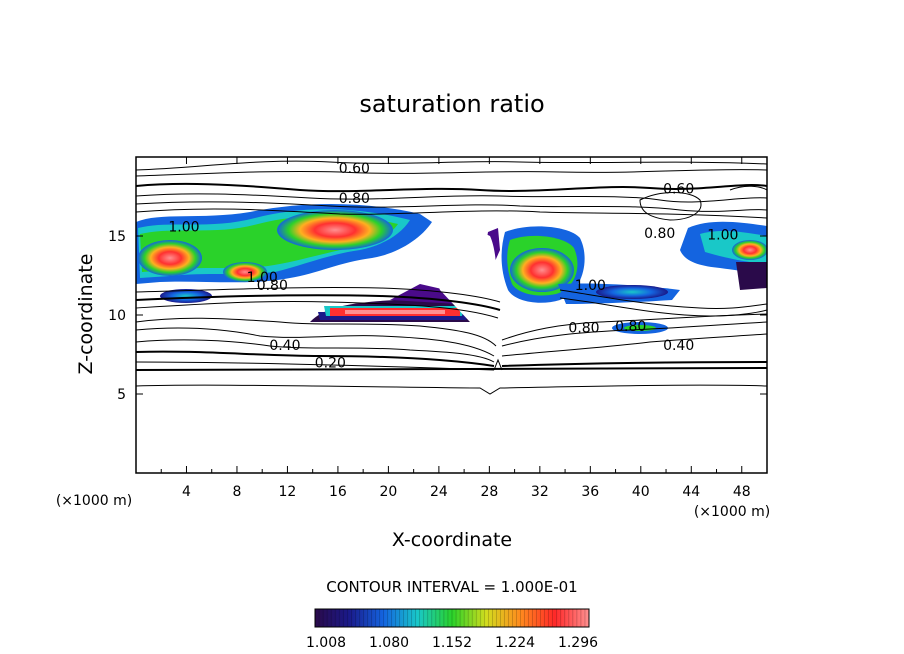  Describe the element at coordinates (338, 492) in the screenshot. I see `x-tick-label: 16` at that location.